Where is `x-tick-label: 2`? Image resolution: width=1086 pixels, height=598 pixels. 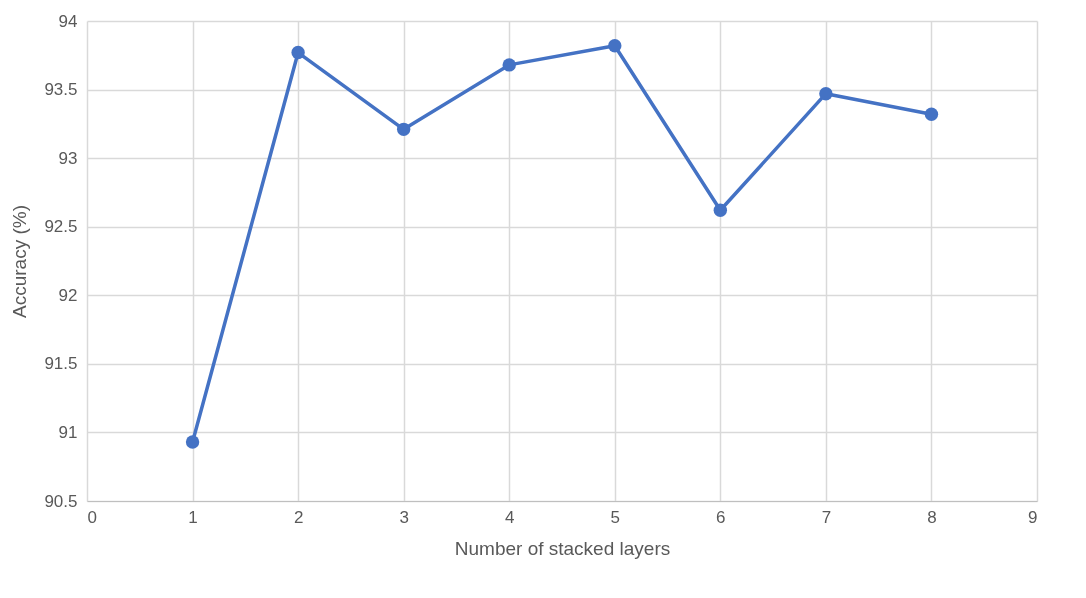
x-tick-label: 2 is located at coordinates (298, 517).